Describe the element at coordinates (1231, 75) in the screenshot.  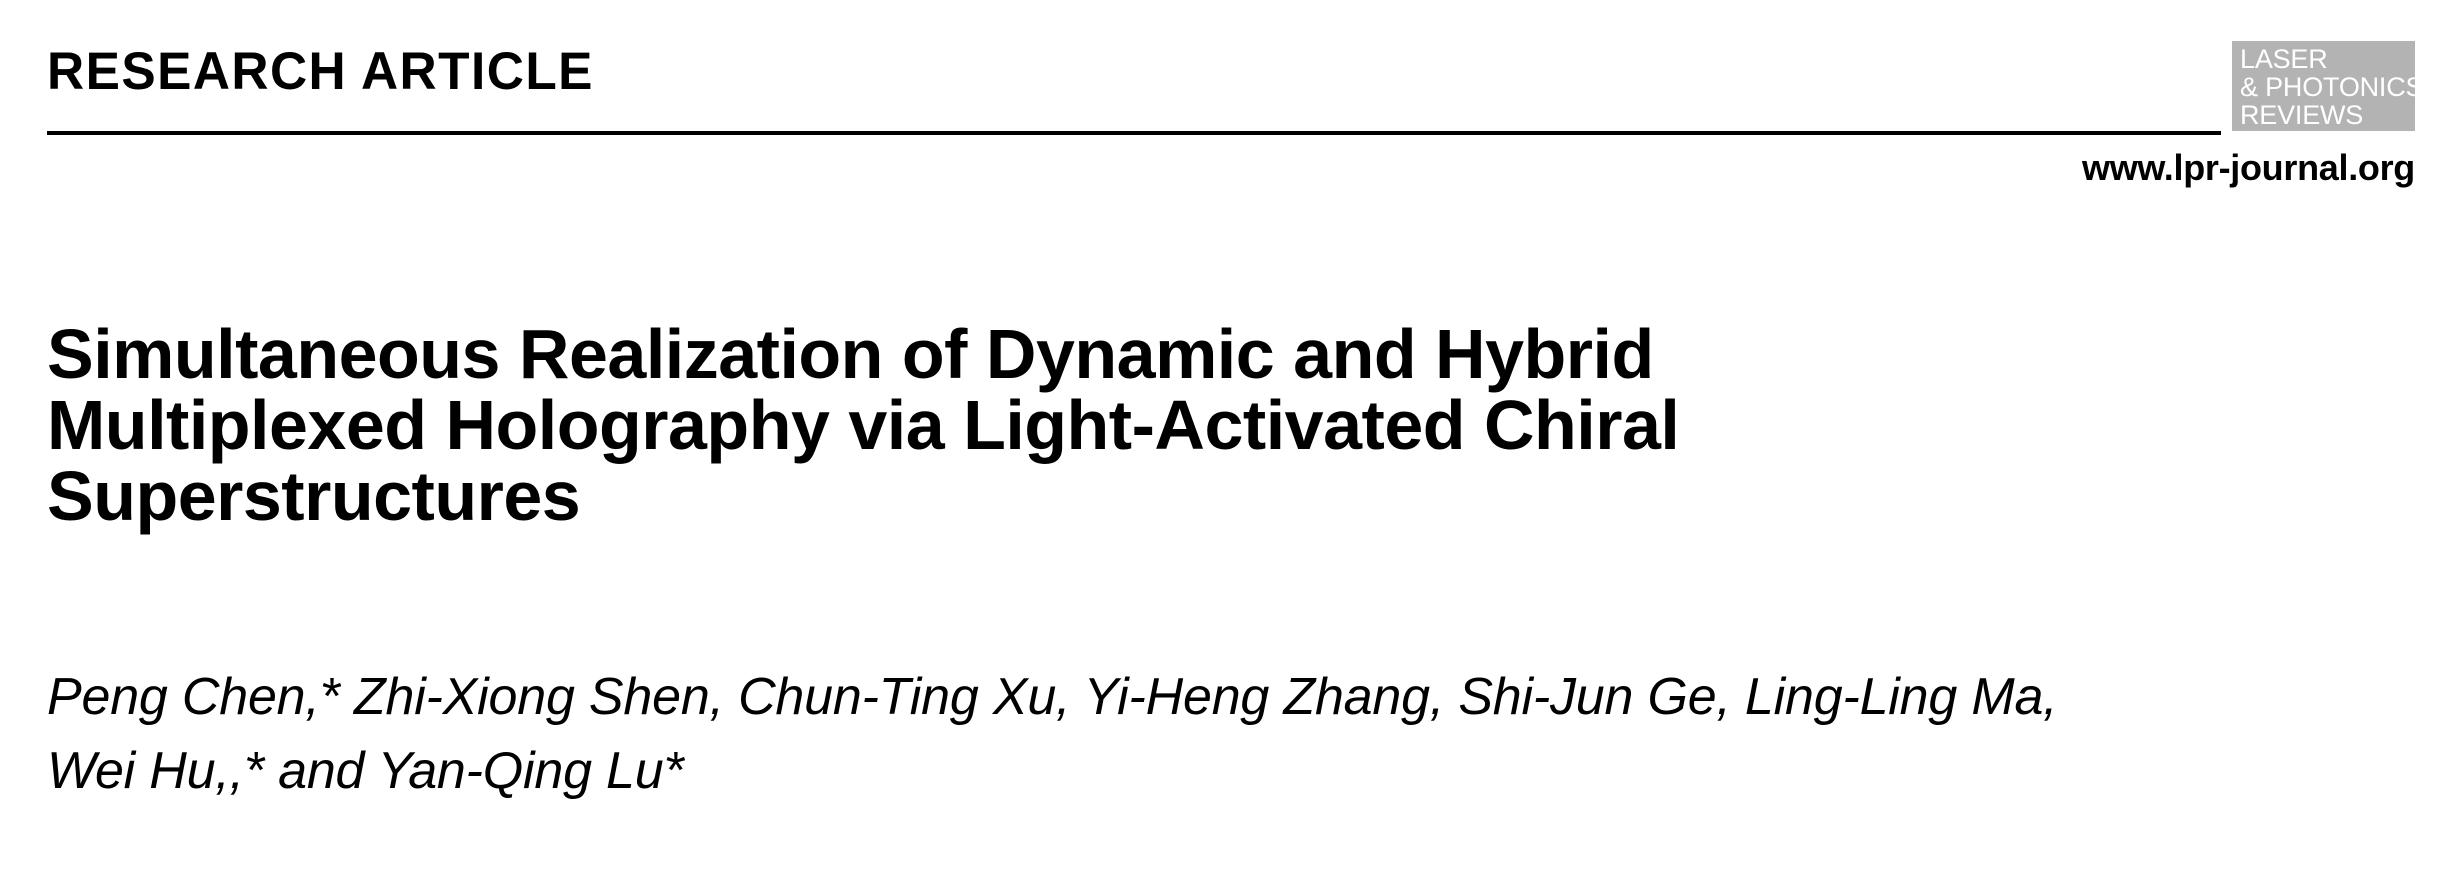
I see `running-head: RESEARCH ARTICLE` at that location.